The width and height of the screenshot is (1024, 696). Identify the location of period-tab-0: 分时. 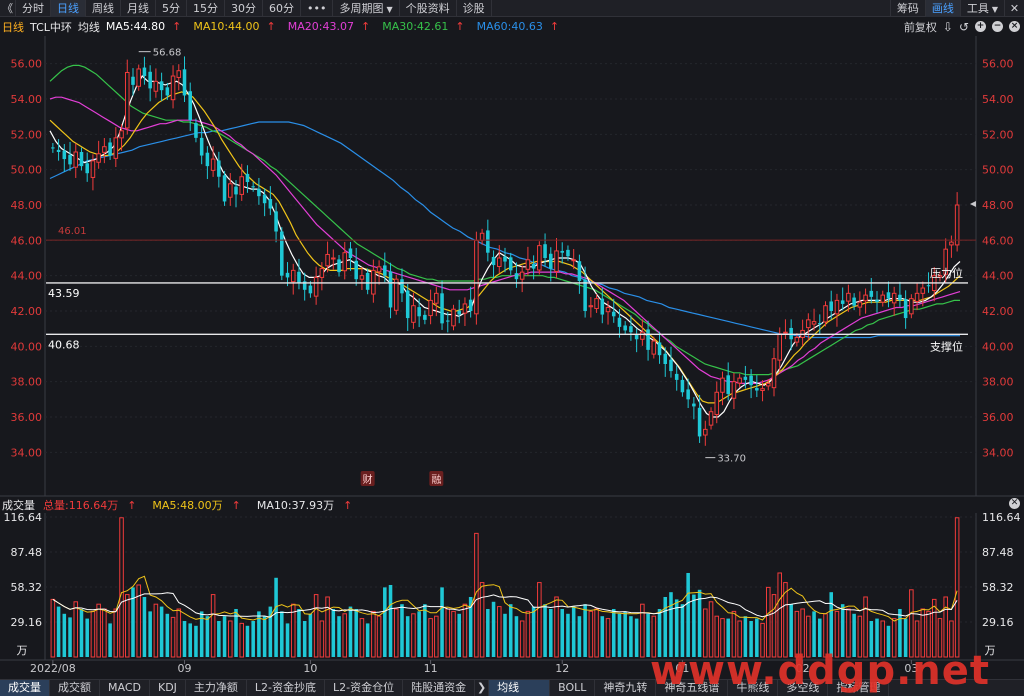
(33, 8).